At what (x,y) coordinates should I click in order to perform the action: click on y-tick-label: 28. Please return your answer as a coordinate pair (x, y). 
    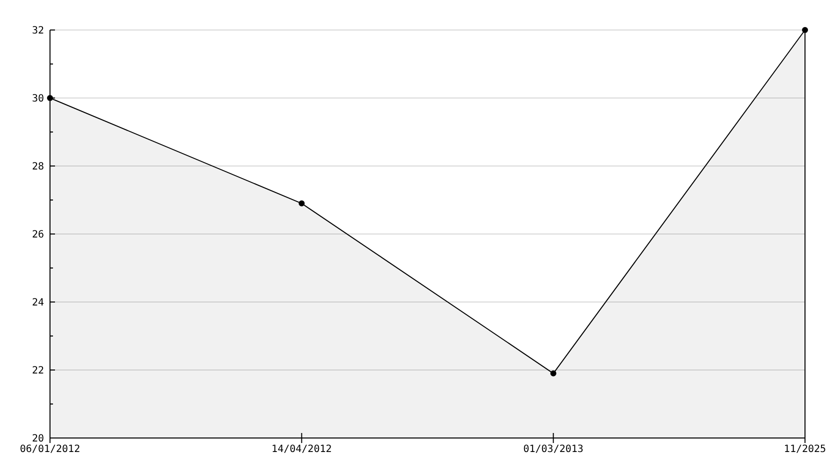
    Looking at the image, I should click on (38, 167).